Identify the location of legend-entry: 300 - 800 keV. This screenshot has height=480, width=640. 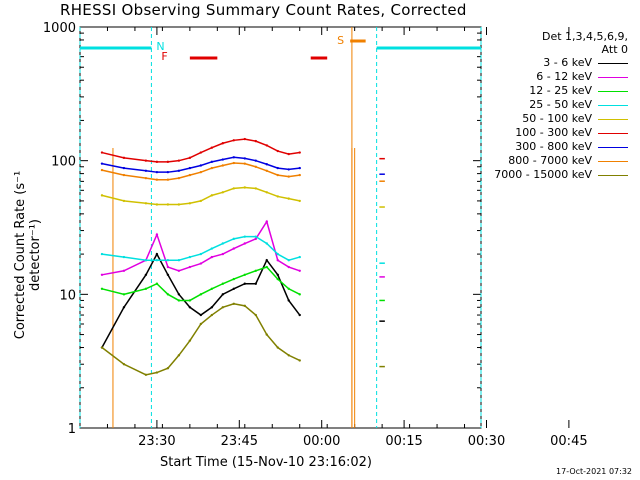
(561, 147).